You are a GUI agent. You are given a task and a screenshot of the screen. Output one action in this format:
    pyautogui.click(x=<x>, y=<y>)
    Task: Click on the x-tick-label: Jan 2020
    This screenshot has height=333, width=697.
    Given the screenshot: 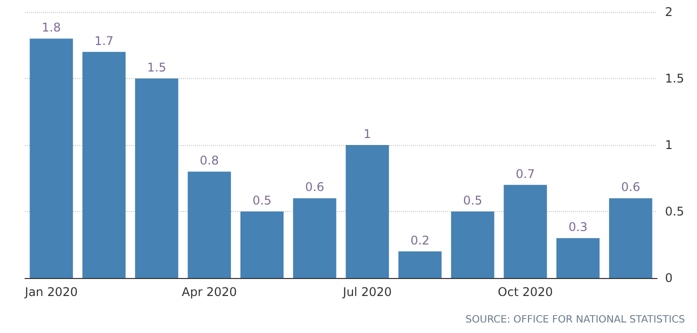 What is the action you would take?
    pyautogui.click(x=51, y=292)
    